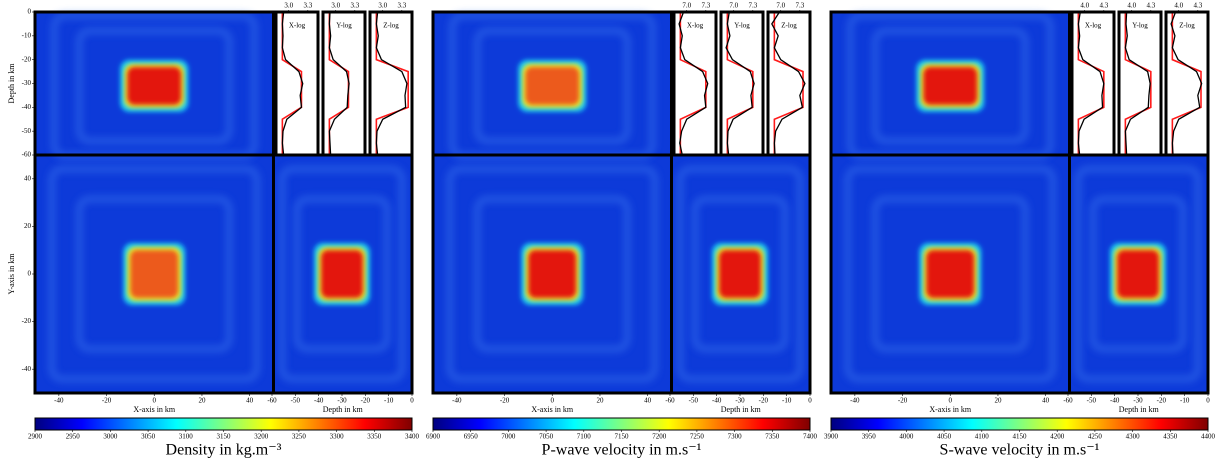 Image resolution: width=1219 pixels, height=461 pixels. What do you see at coordinates (622, 450) in the screenshot?
I see `colorbar-label: P-wave velocity in m.s⁻¹` at bounding box center [622, 450].